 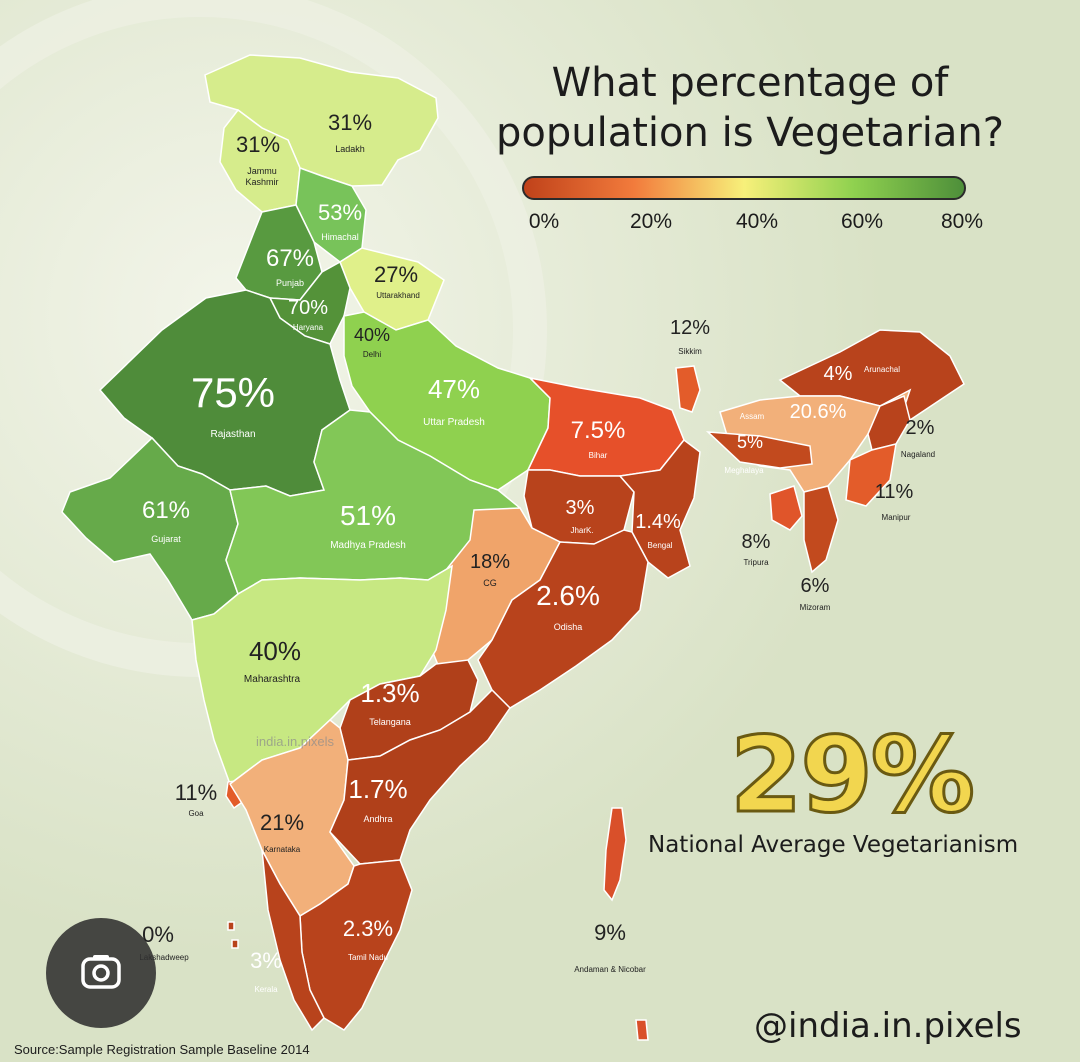 What do you see at coordinates (282, 822) in the screenshot?
I see `region-value-karnataka: 21%` at bounding box center [282, 822].